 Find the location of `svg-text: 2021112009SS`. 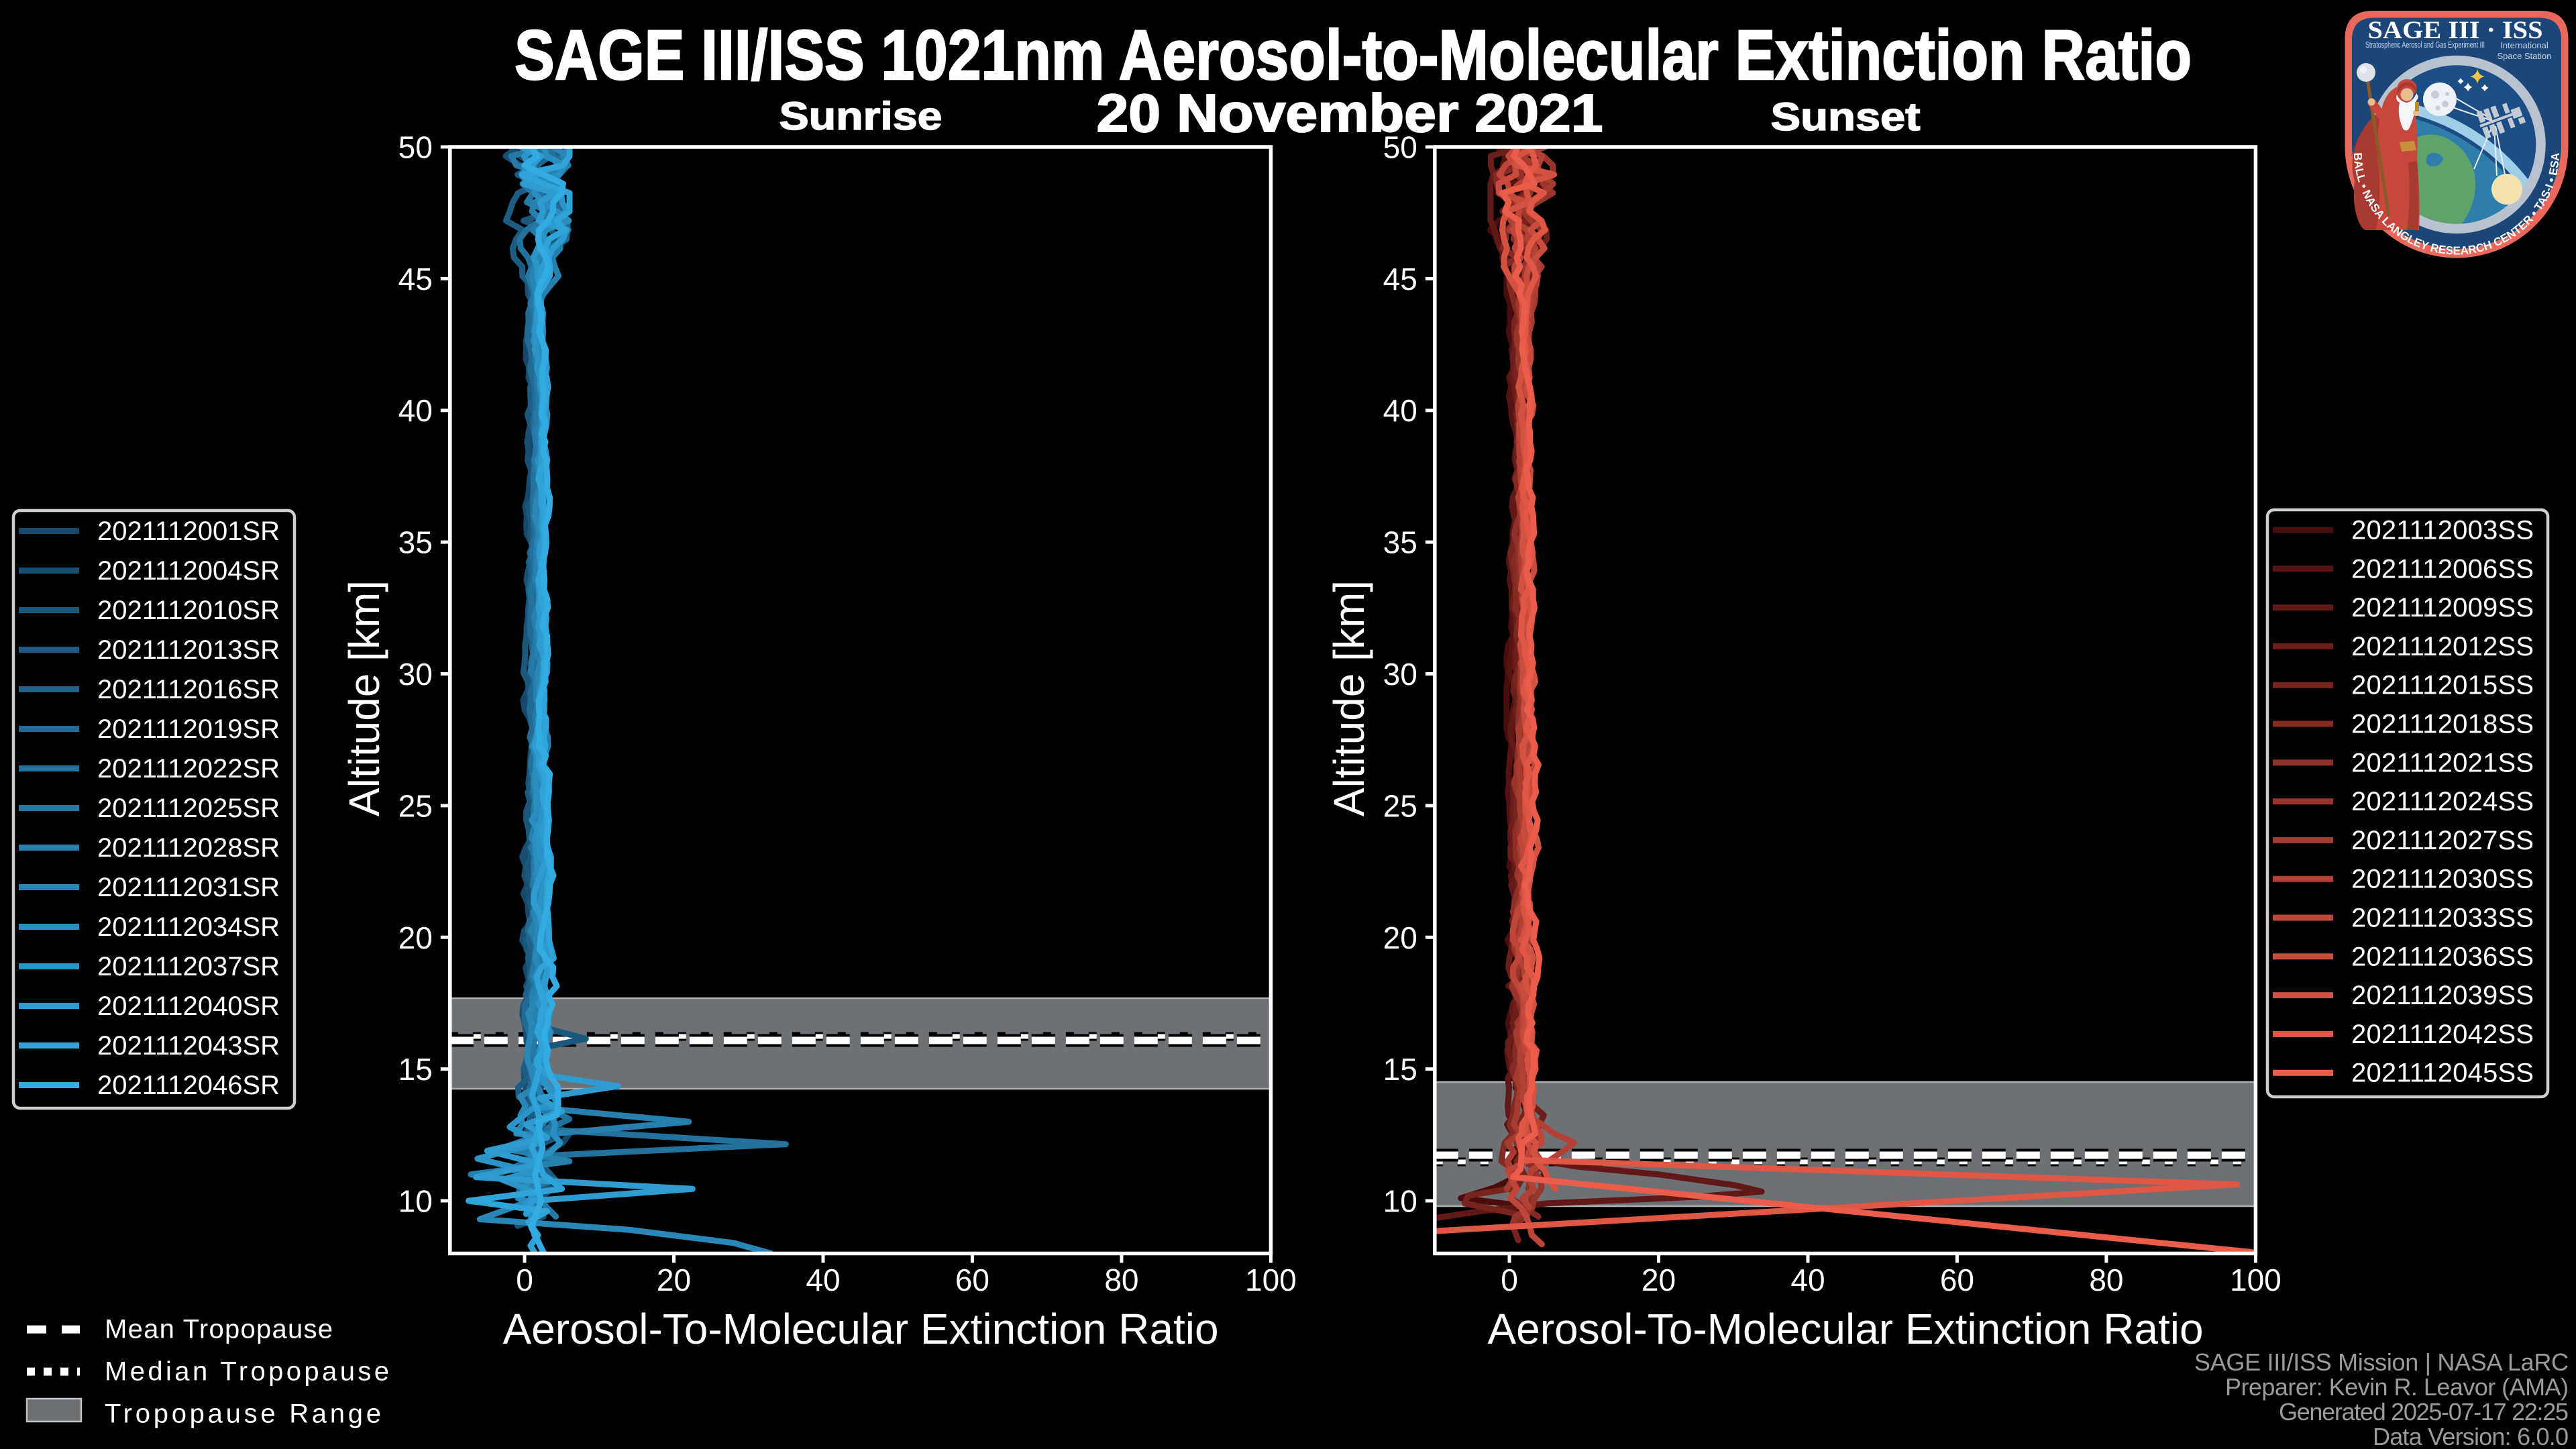

svg-text: 2021112009SS is located at coordinates (2442, 608).